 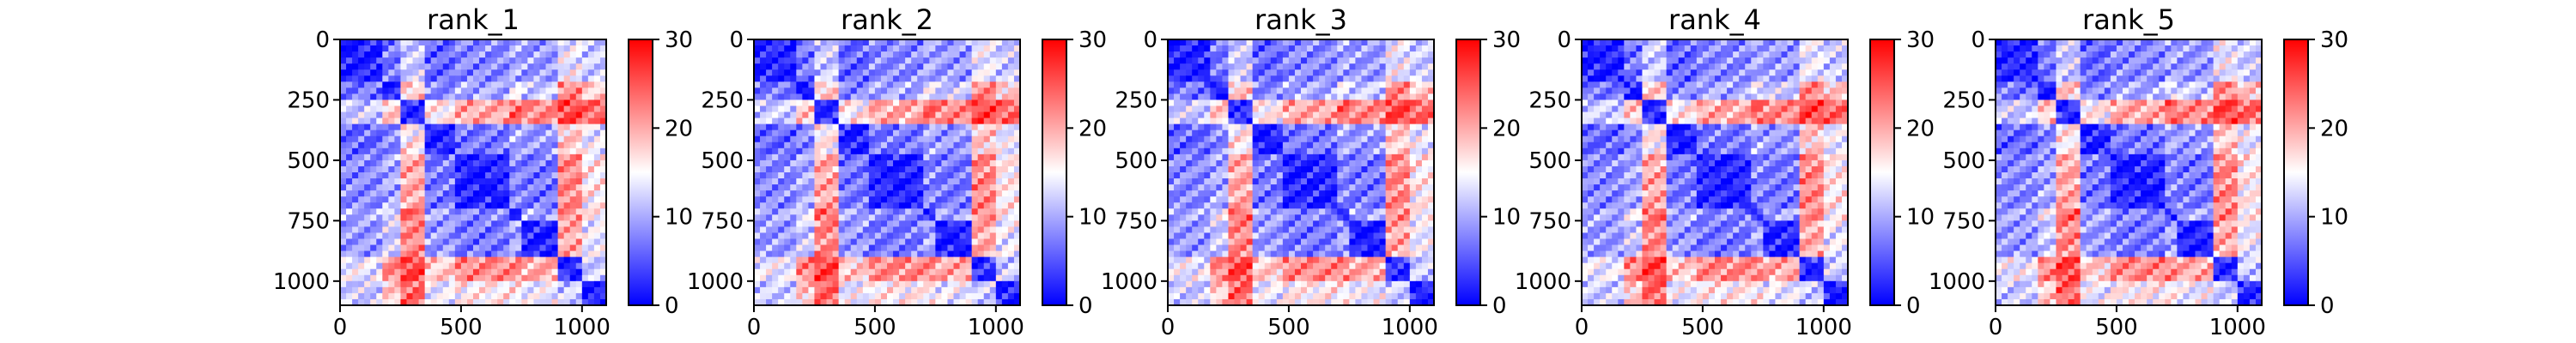 I want to click on x-tick-label: 1000, so click(x=996, y=327).